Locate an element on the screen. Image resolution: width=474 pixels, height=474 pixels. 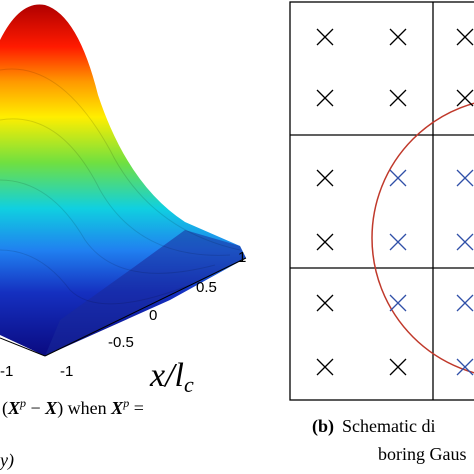
axis-tick-label: 0 is located at coordinates (153, 315).